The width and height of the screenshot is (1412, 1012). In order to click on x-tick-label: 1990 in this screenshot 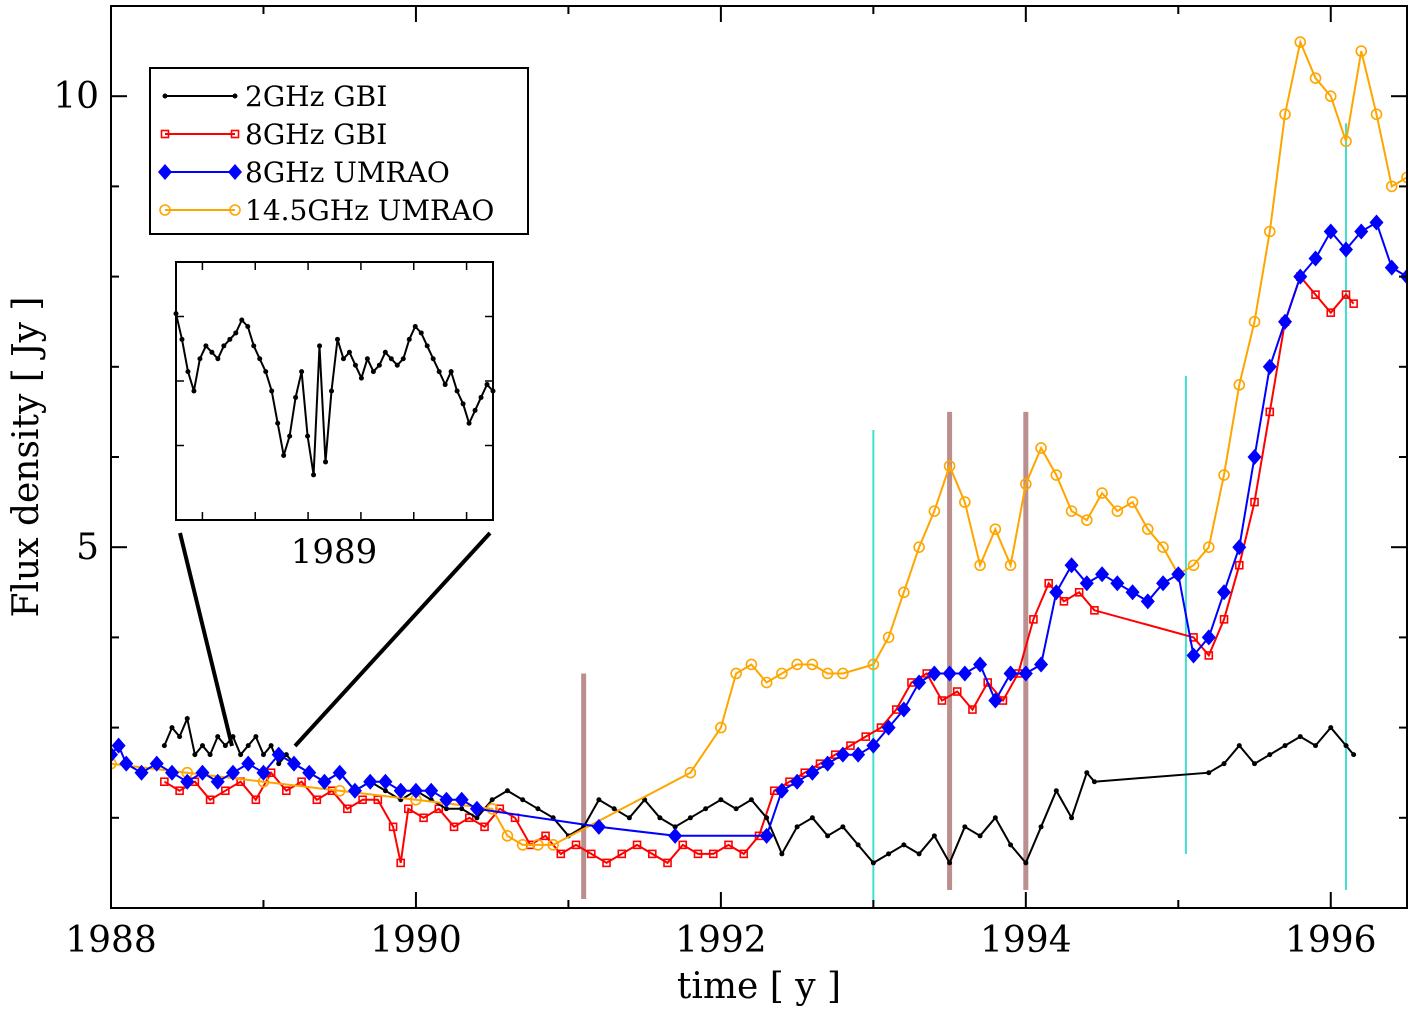, I will do `click(416, 940)`.